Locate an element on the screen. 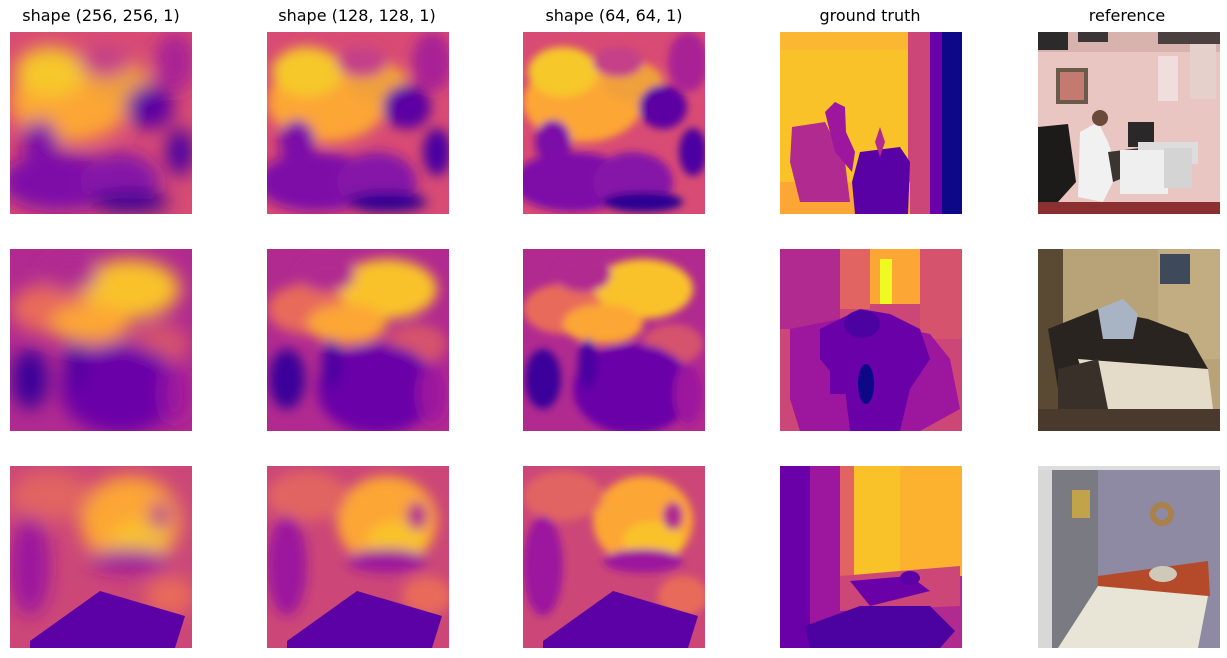 Image resolution: width=1227 pixels, height=658 pixels. depth-prediction-64-row2 is located at coordinates (614, 340).